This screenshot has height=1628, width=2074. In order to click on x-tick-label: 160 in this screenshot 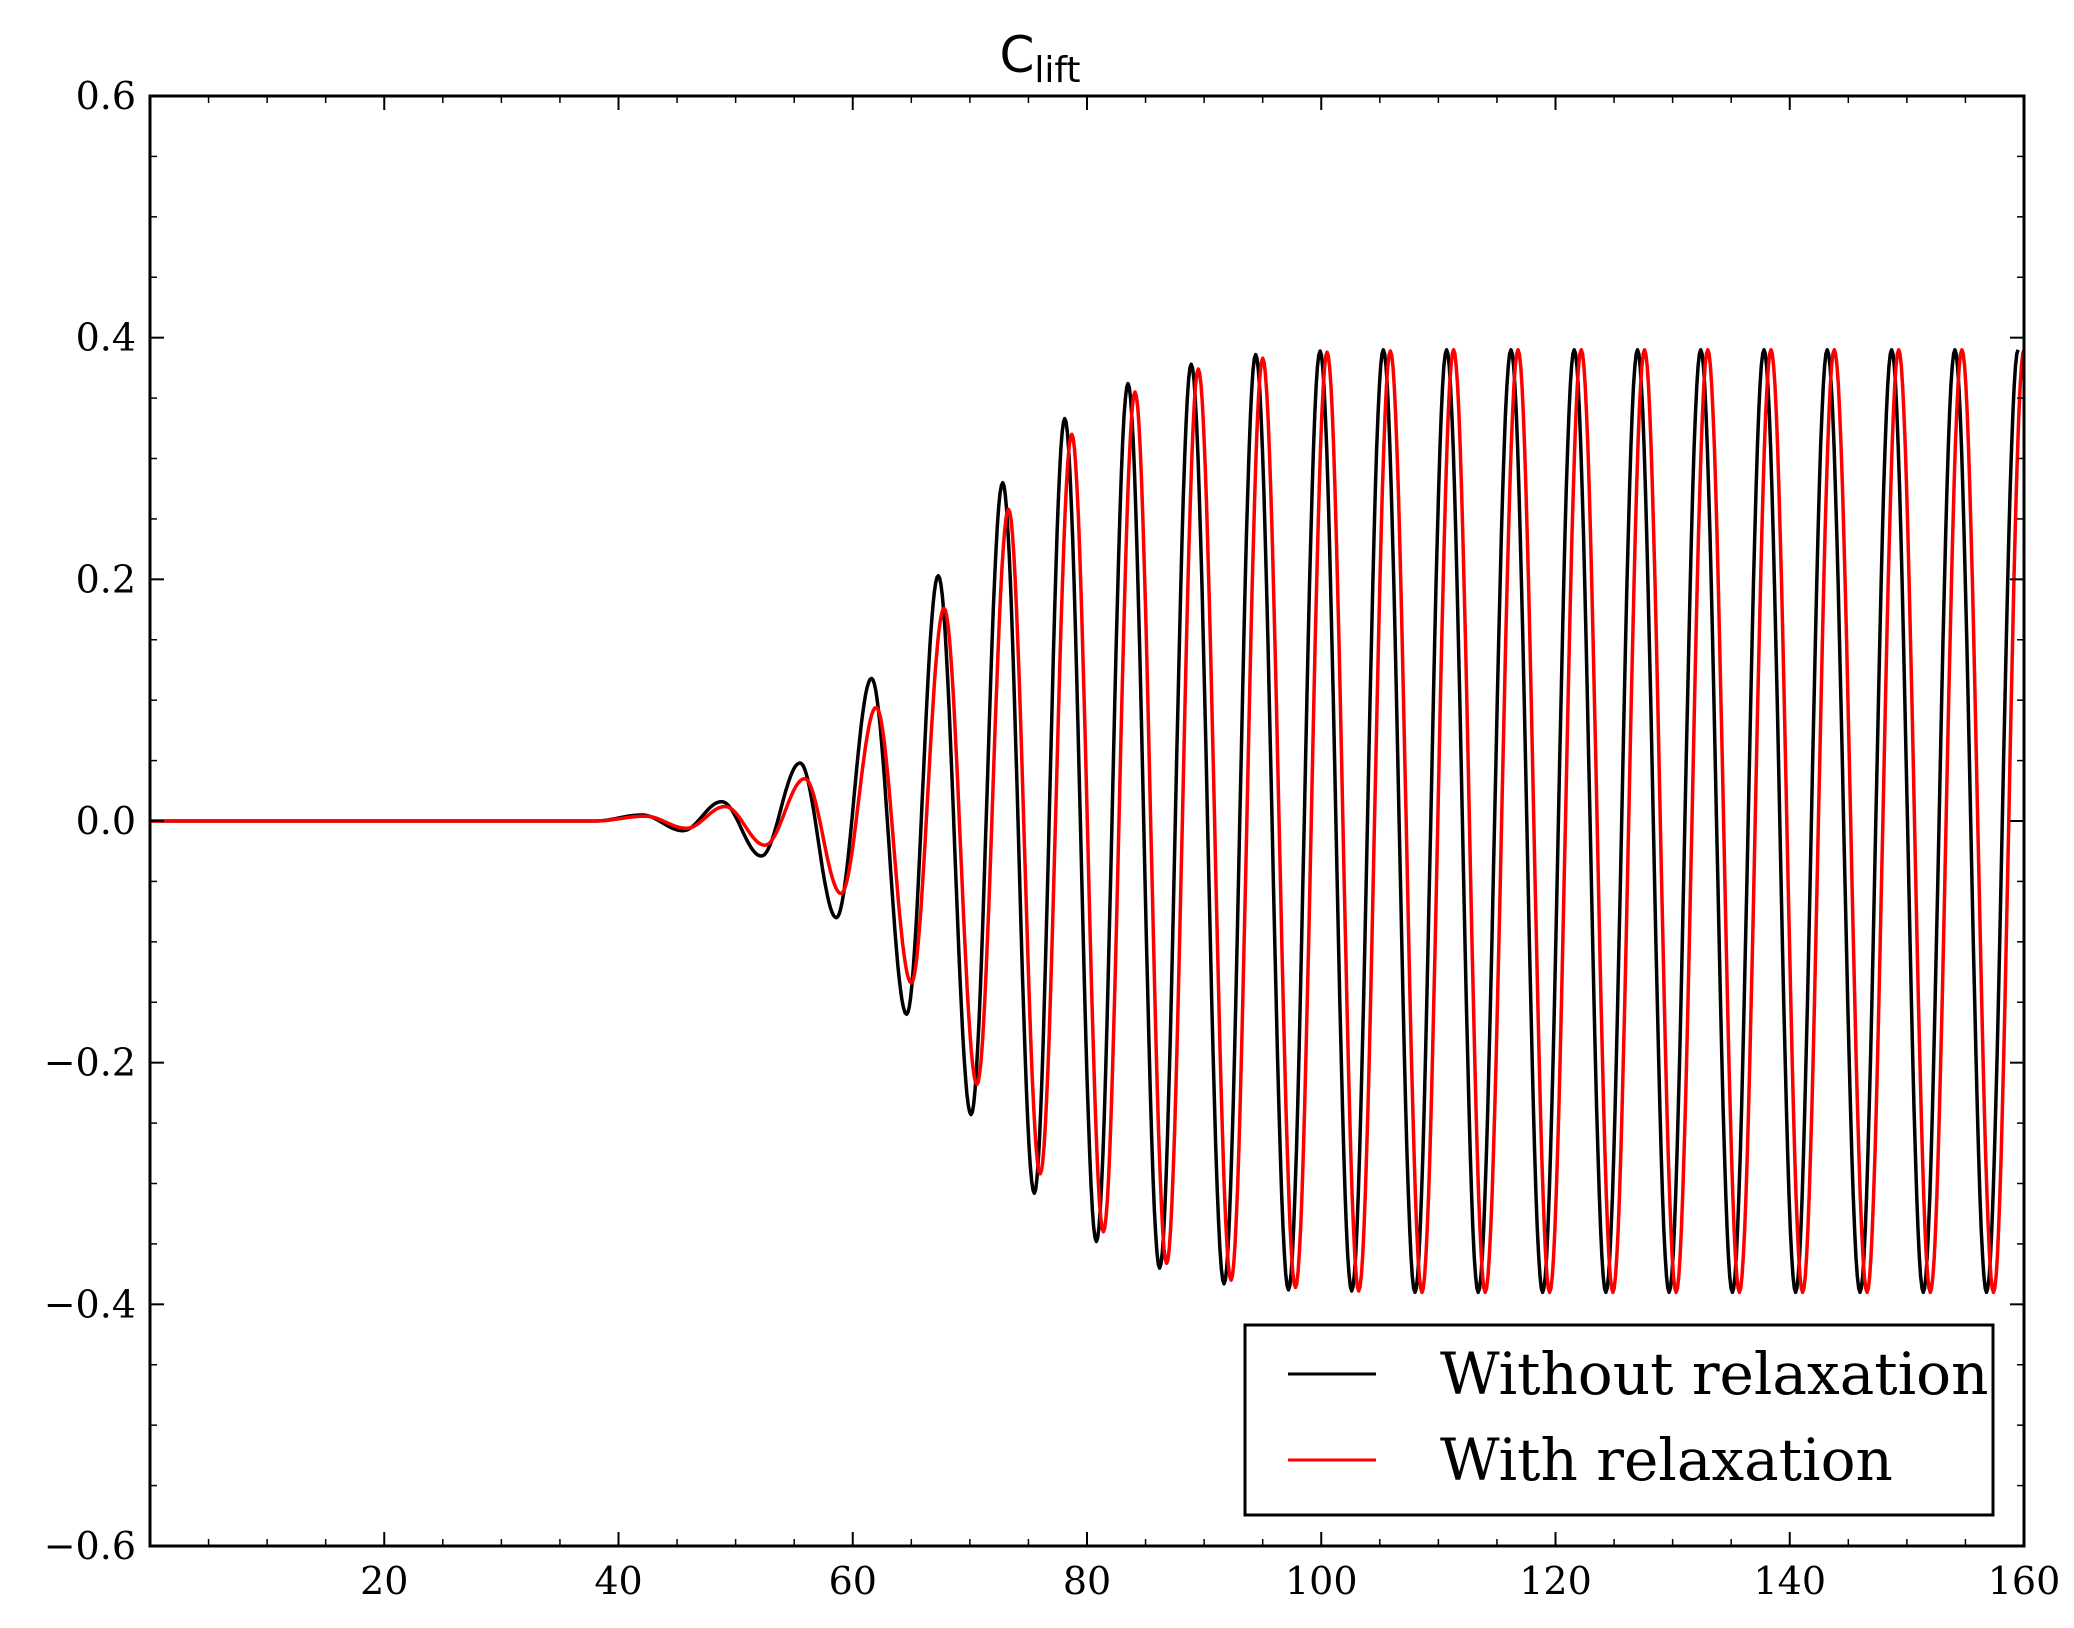, I will do `click(2024, 1581)`.